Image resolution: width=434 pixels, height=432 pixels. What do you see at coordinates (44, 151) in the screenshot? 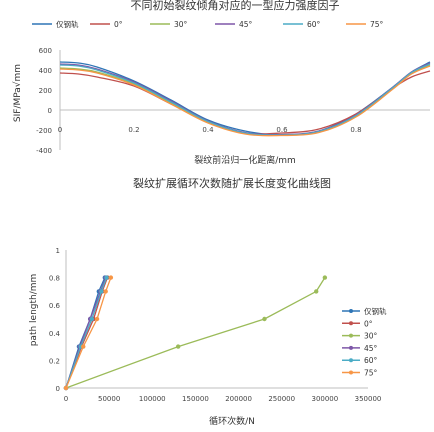
I see `chart-1-y-tick-label: -400` at bounding box center [44, 151].